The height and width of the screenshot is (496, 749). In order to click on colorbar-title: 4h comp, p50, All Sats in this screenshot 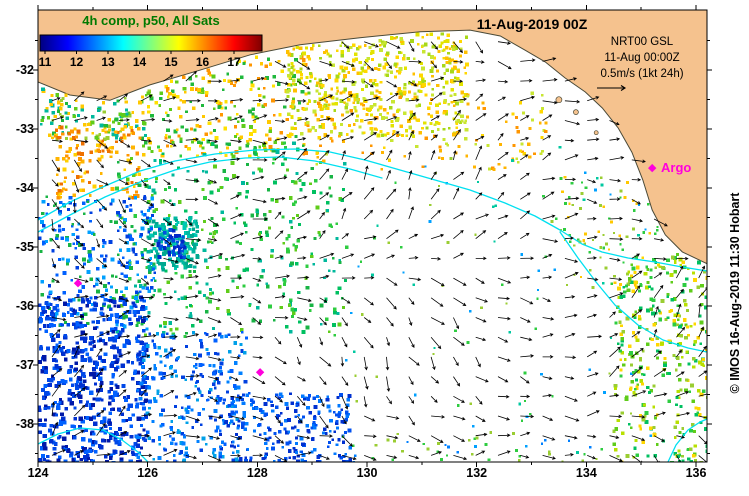, I will do `click(151, 20)`.